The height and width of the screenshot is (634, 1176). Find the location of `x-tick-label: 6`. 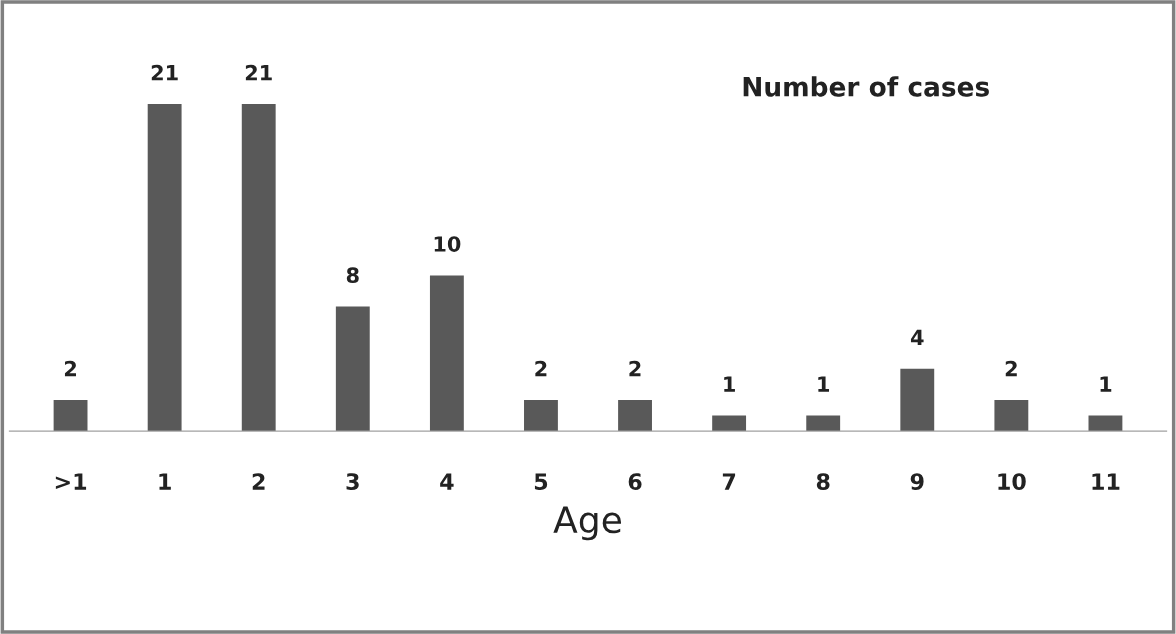

x-tick-label: 6 is located at coordinates (635, 481).